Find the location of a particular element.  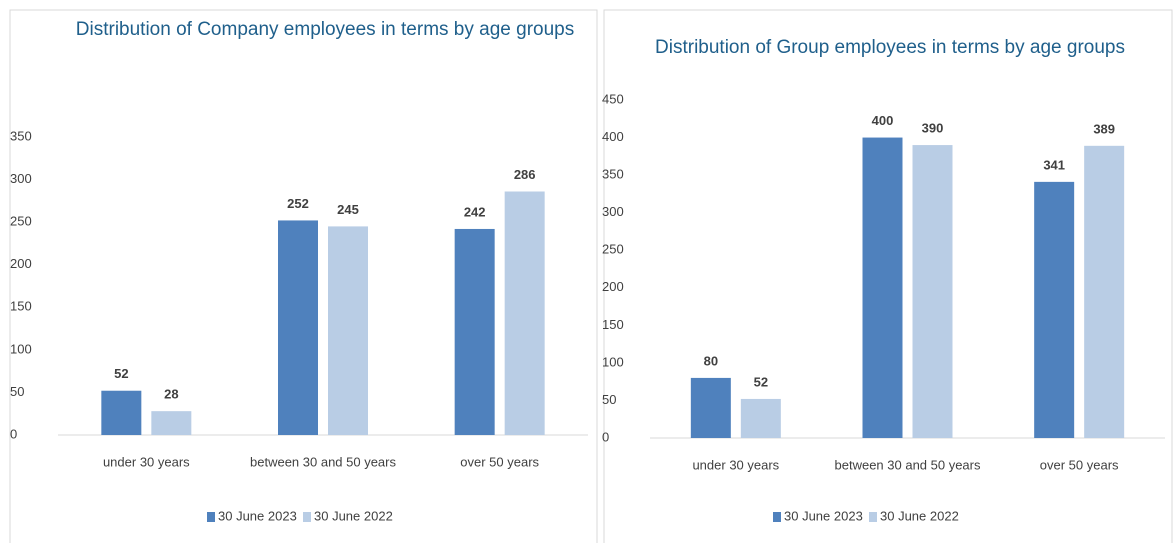

data-label: 80 is located at coordinates (711, 360).